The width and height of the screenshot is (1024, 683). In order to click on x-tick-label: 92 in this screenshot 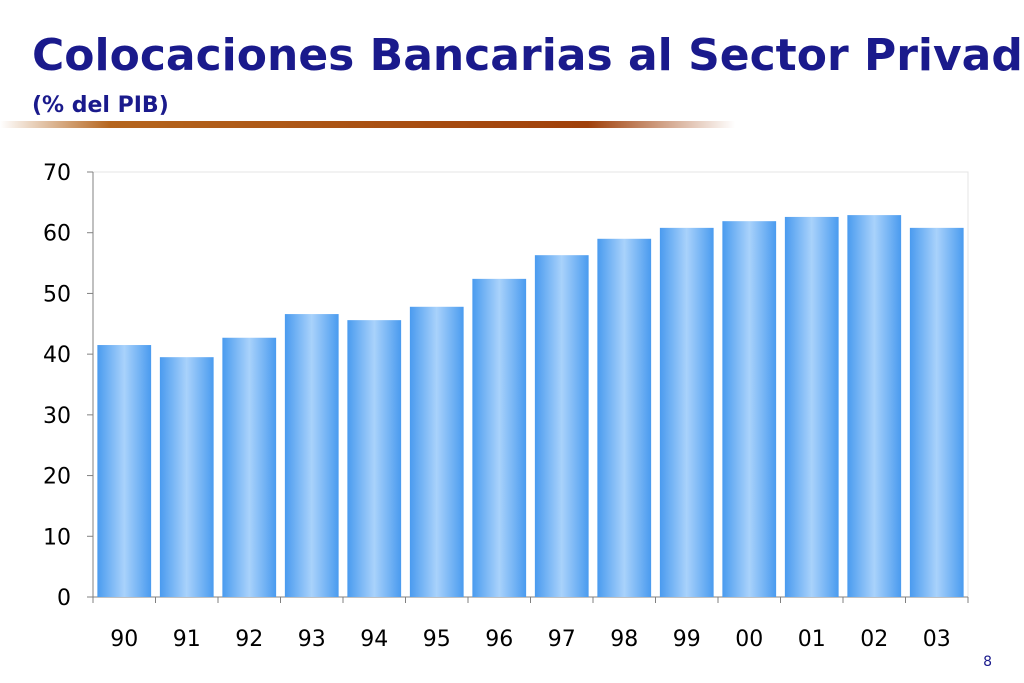, I will do `click(249, 639)`.